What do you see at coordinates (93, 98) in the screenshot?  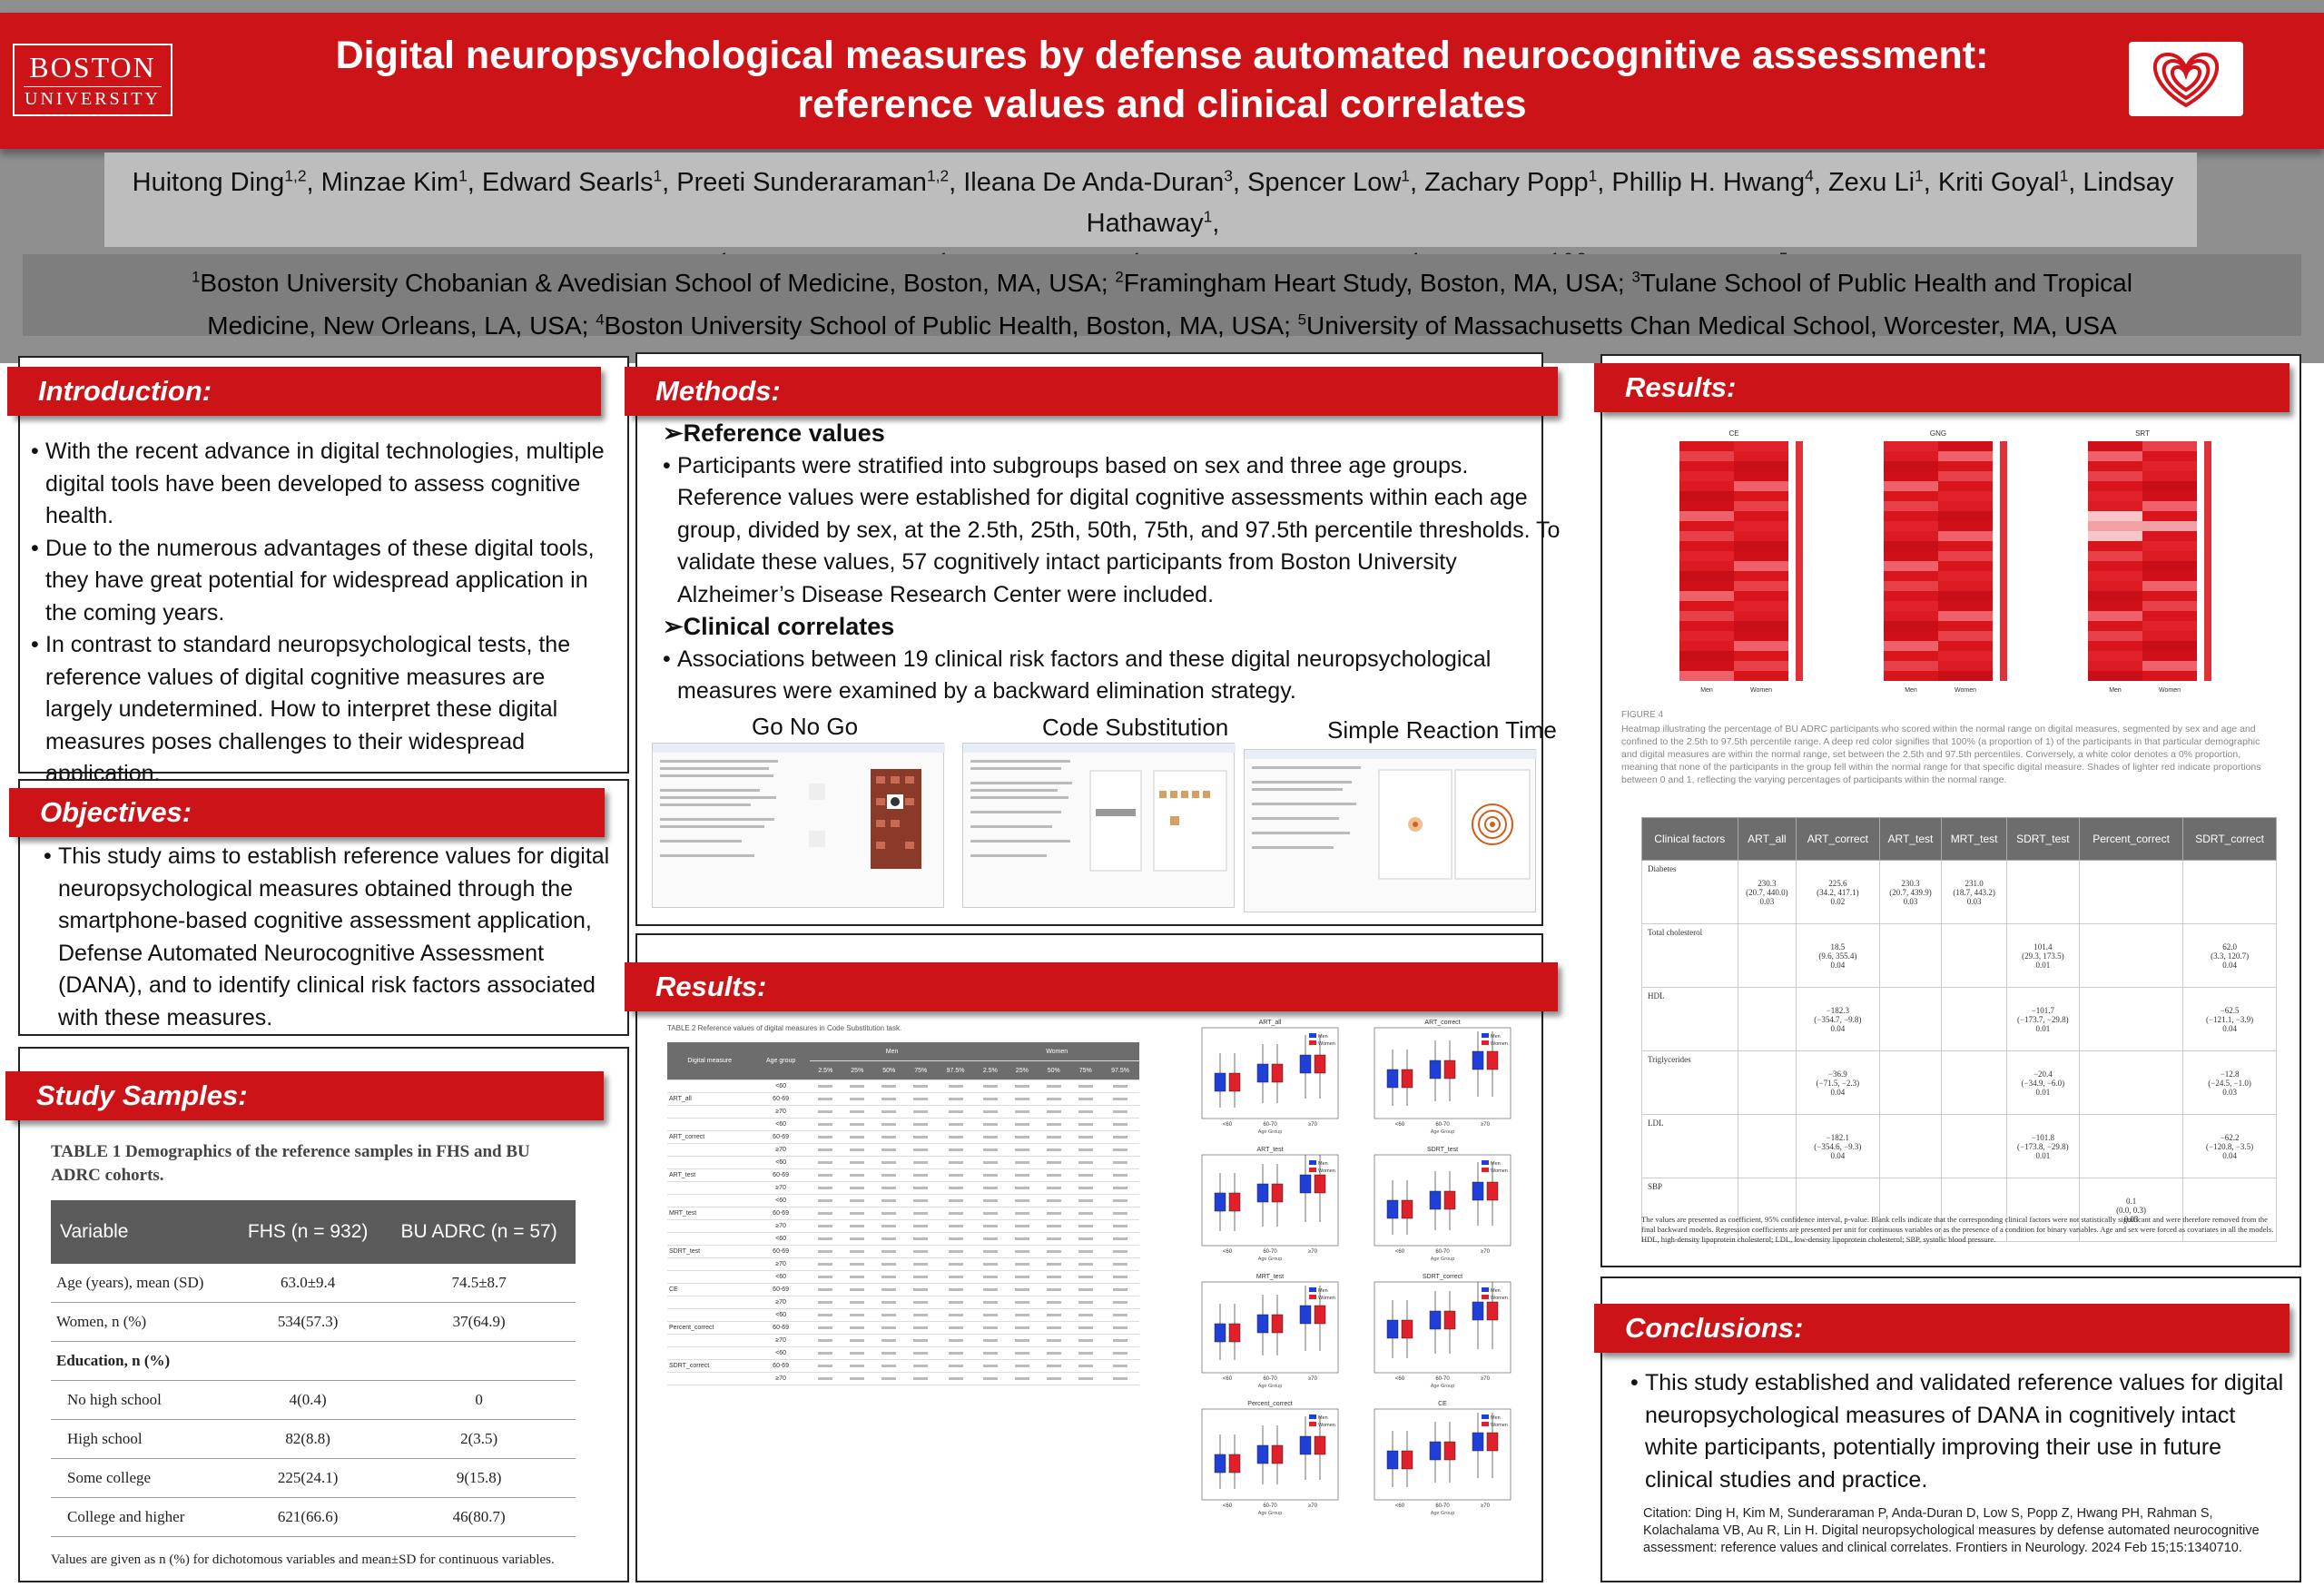 I see `logo-text-university: UNIVERSITY` at bounding box center [93, 98].